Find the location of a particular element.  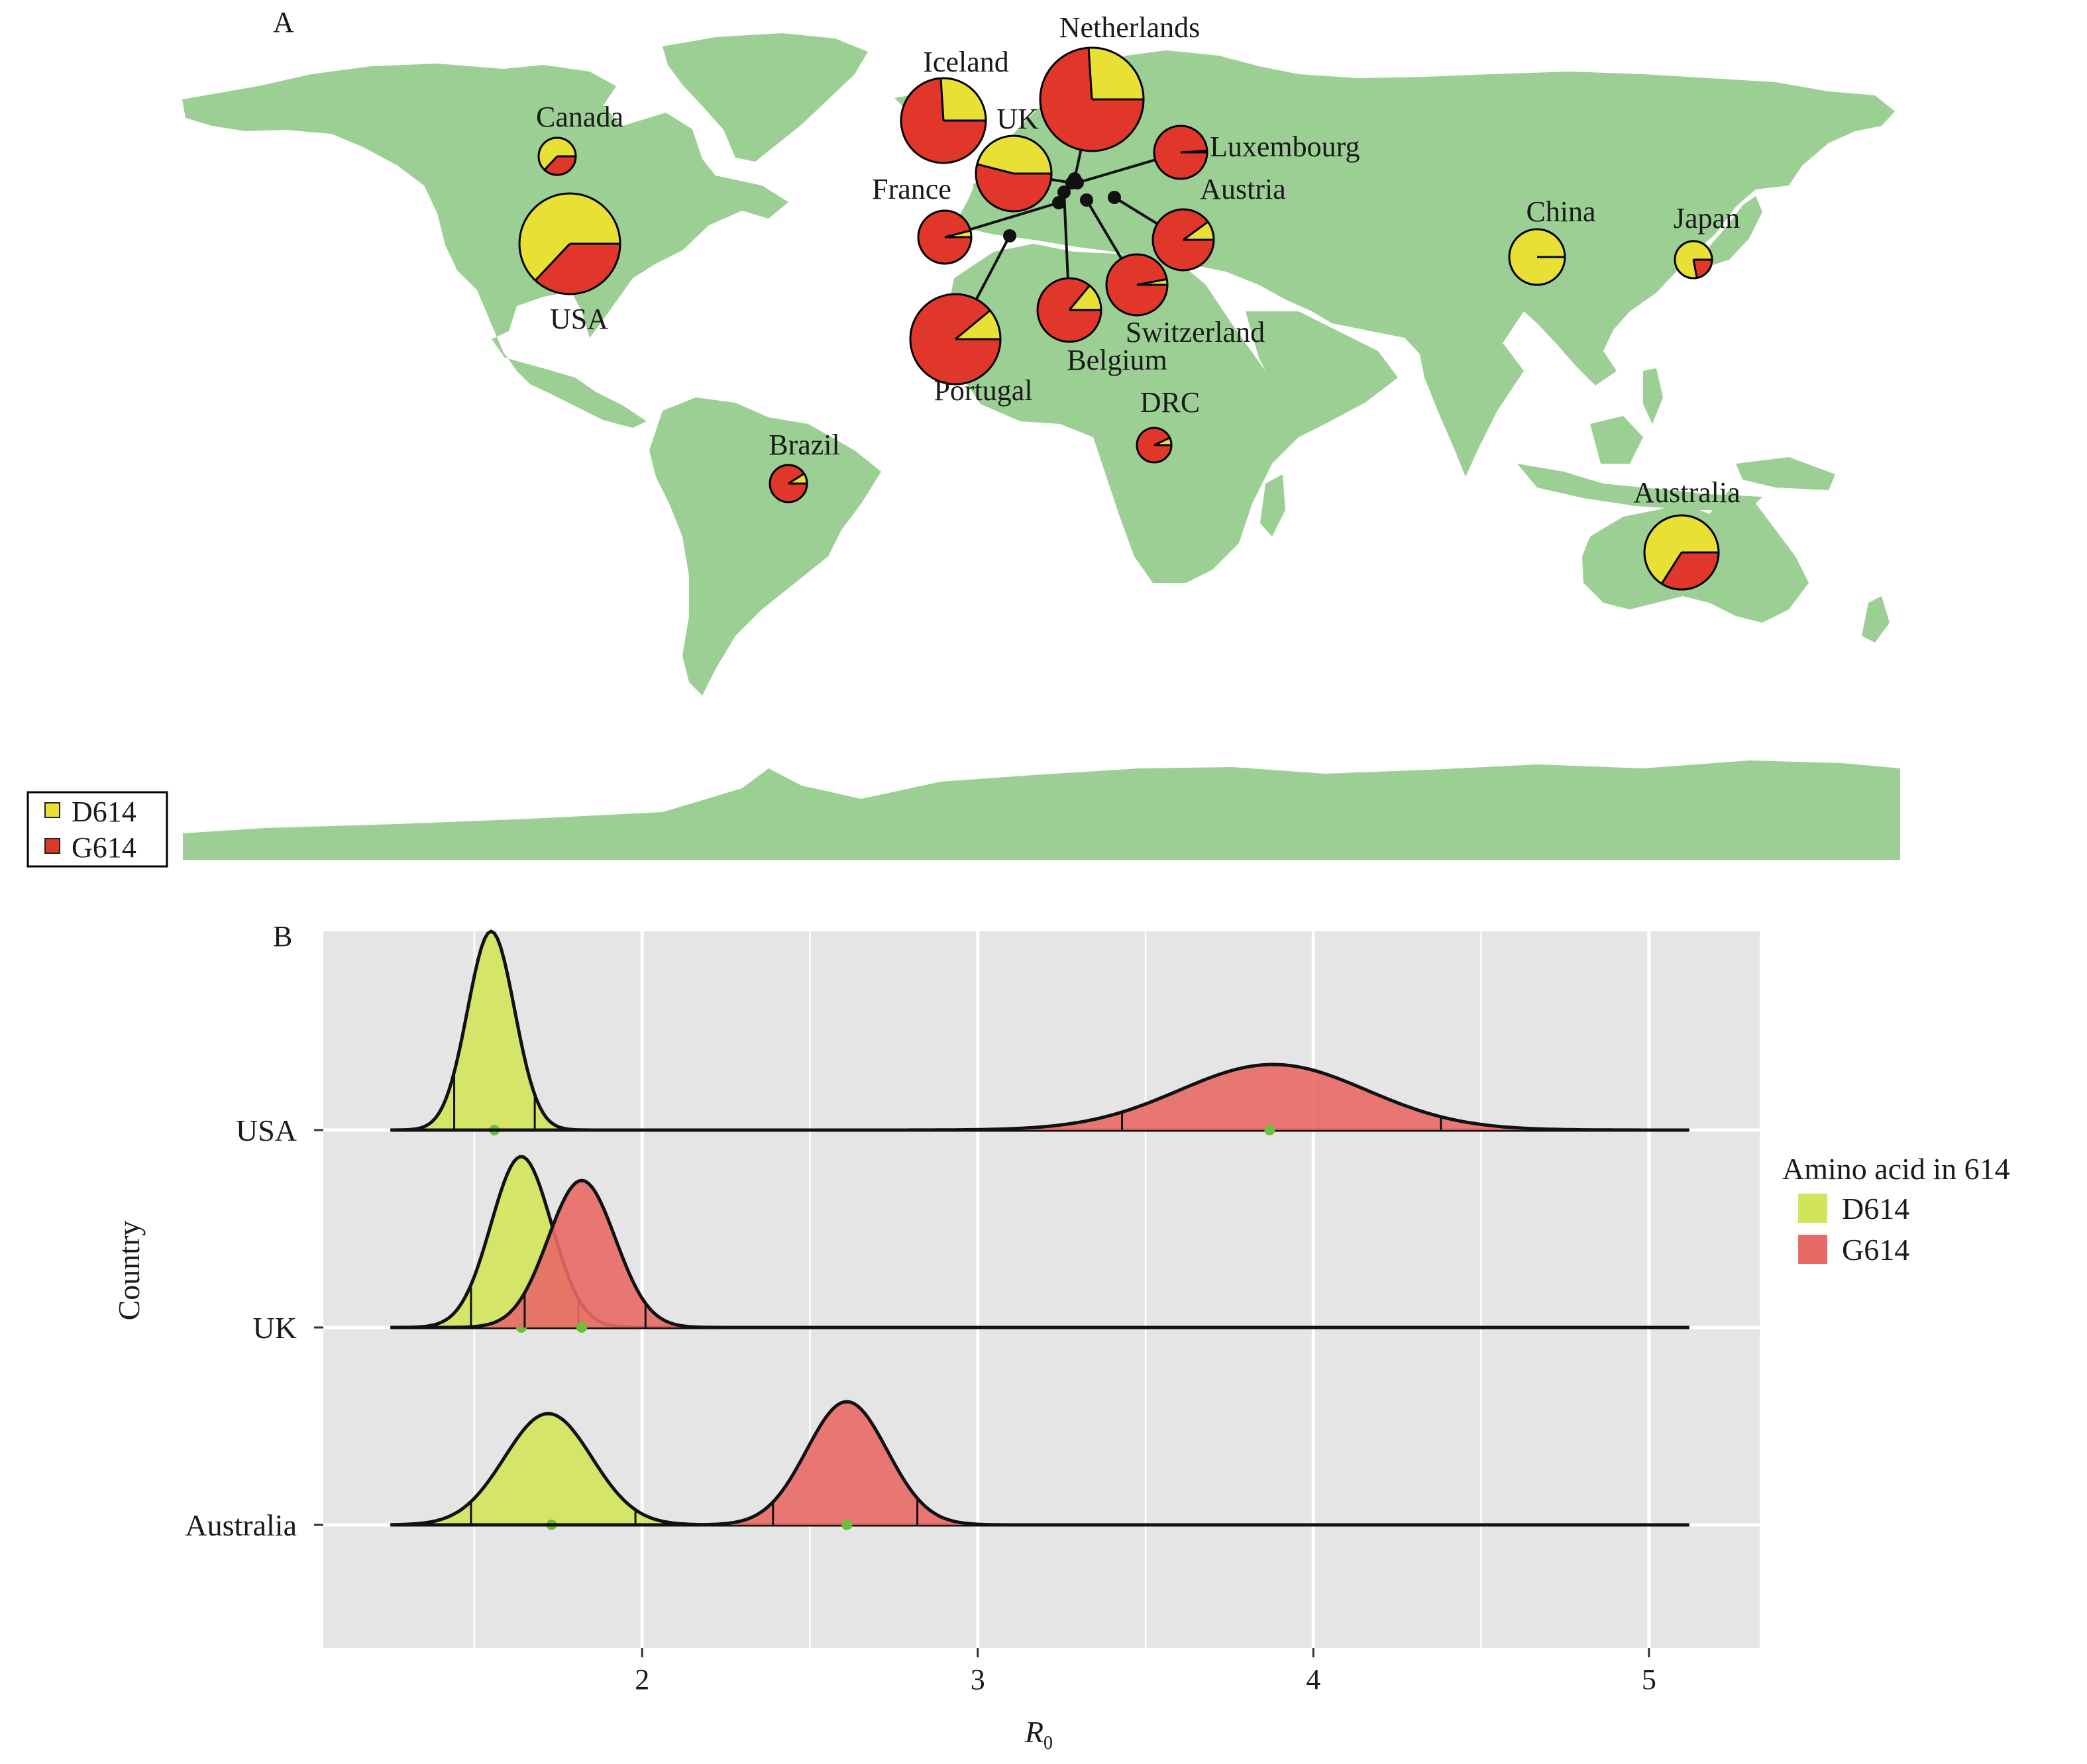

pie-outline-canada is located at coordinates (557, 156).